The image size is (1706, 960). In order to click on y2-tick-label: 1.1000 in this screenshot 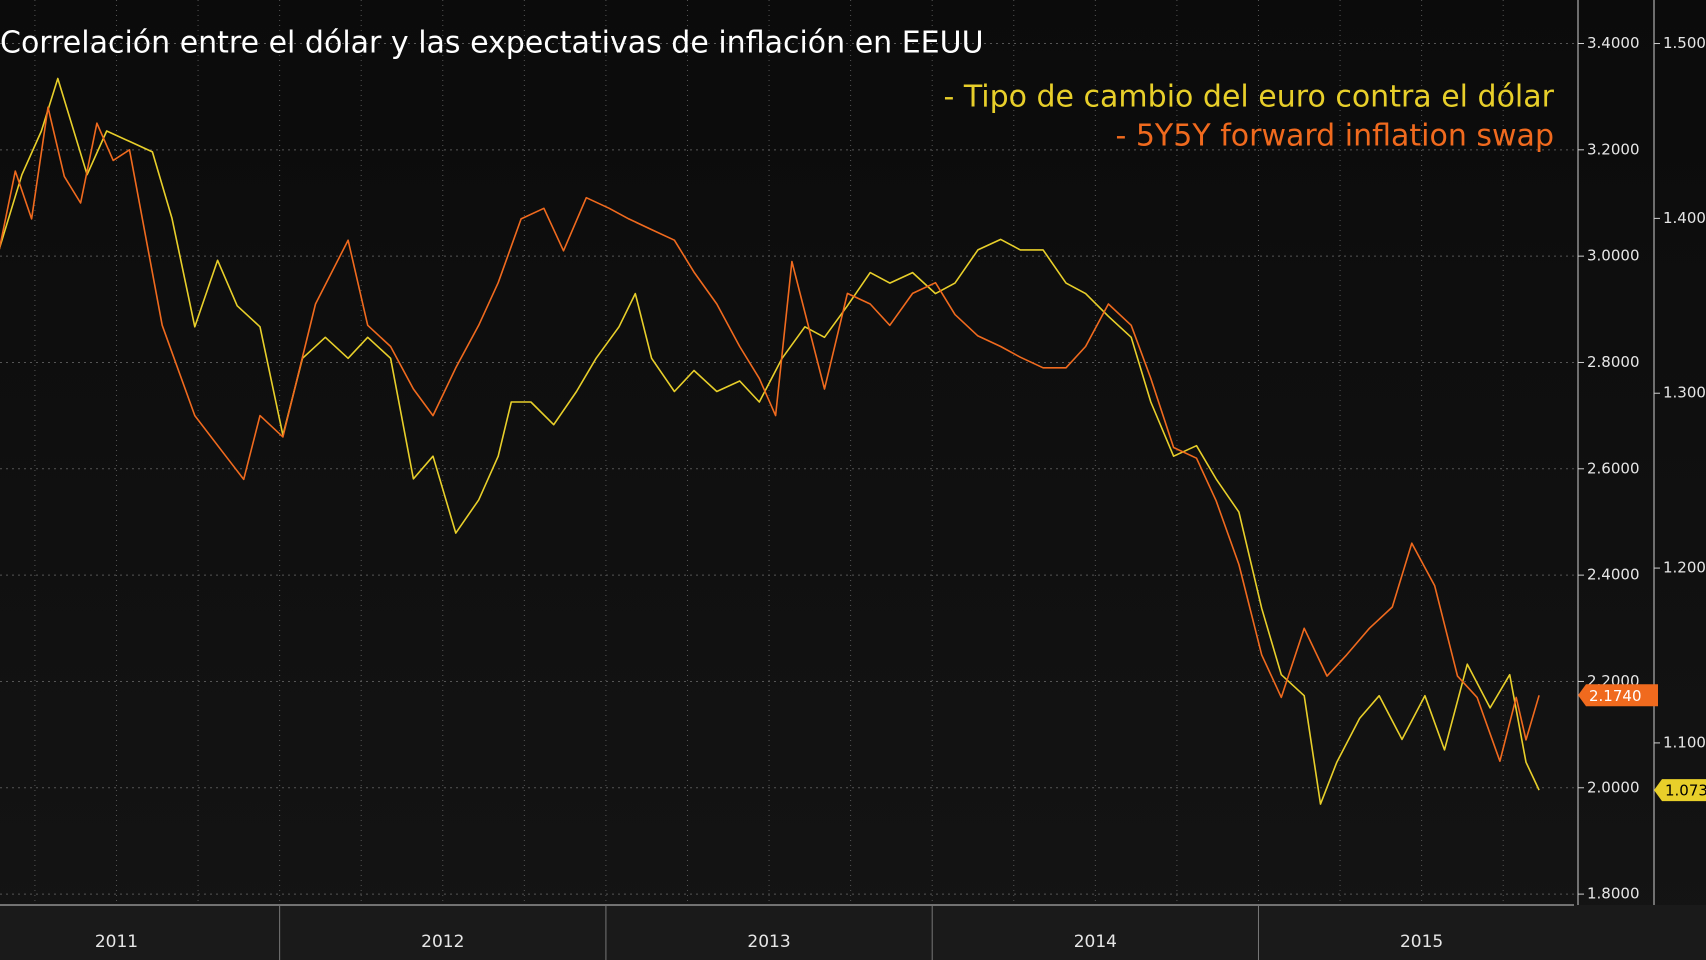, I will do `click(1684, 742)`.